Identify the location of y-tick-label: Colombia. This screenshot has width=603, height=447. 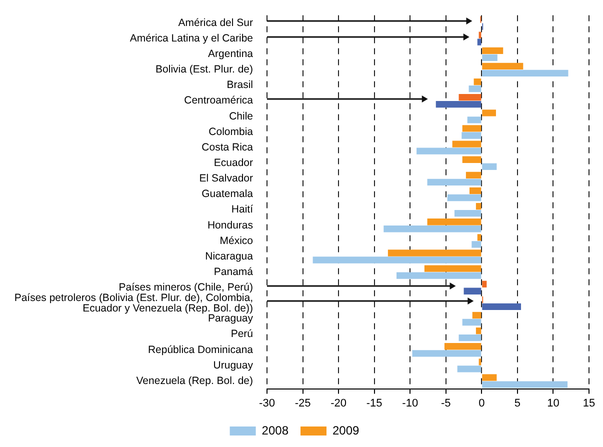
(231, 132).